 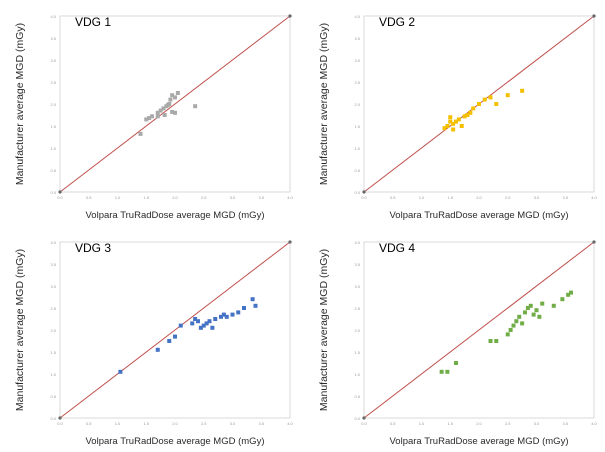 I want to click on chart-title: VDG 3, so click(x=93, y=248).